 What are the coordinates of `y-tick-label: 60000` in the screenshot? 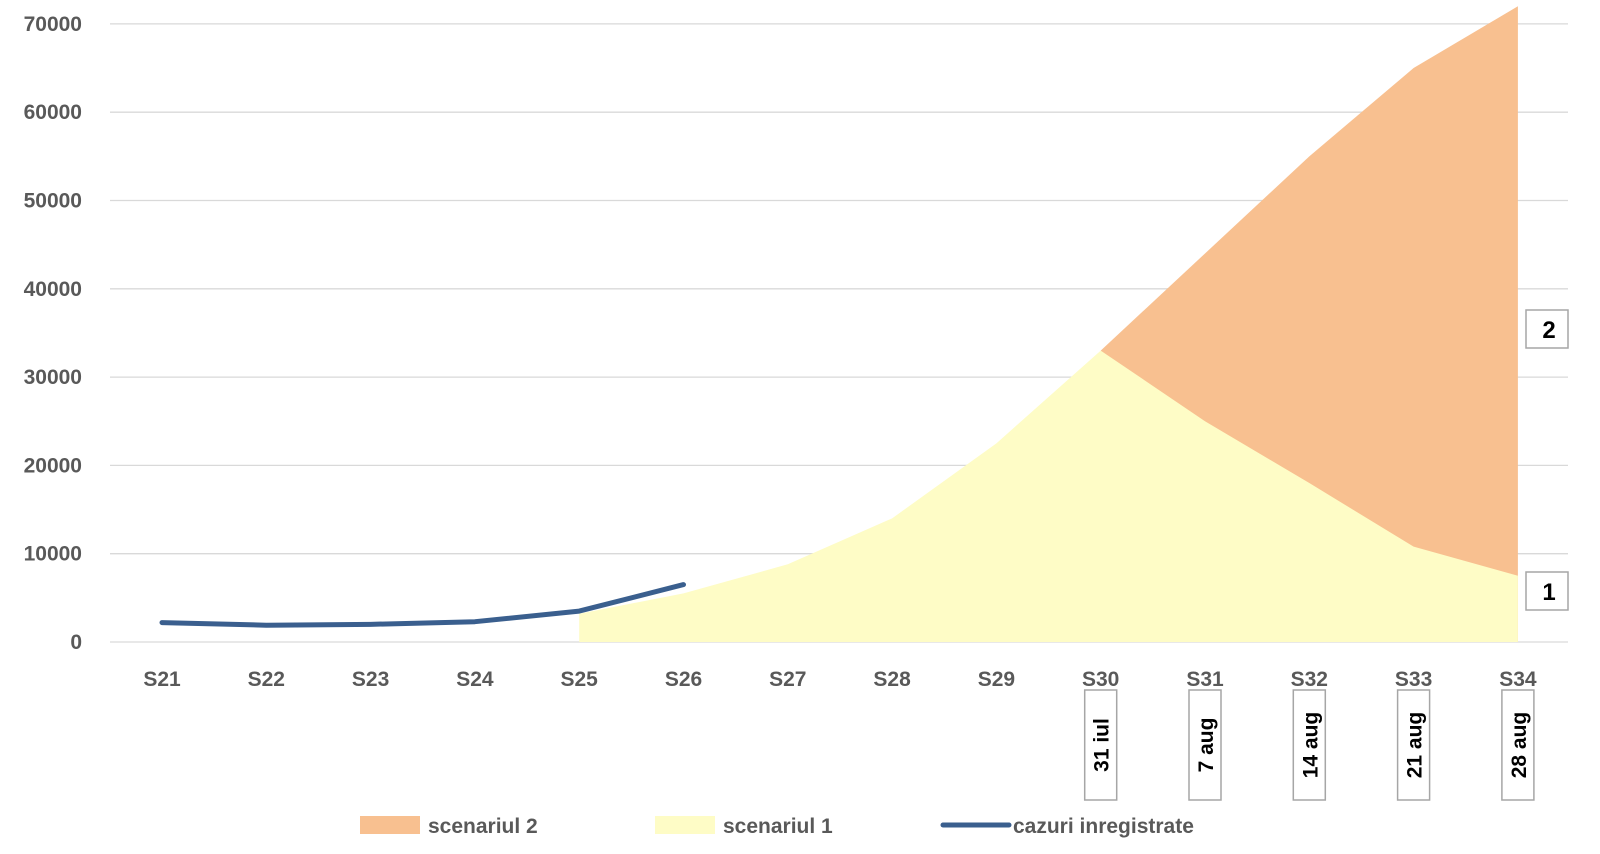 It's located at (53, 112).